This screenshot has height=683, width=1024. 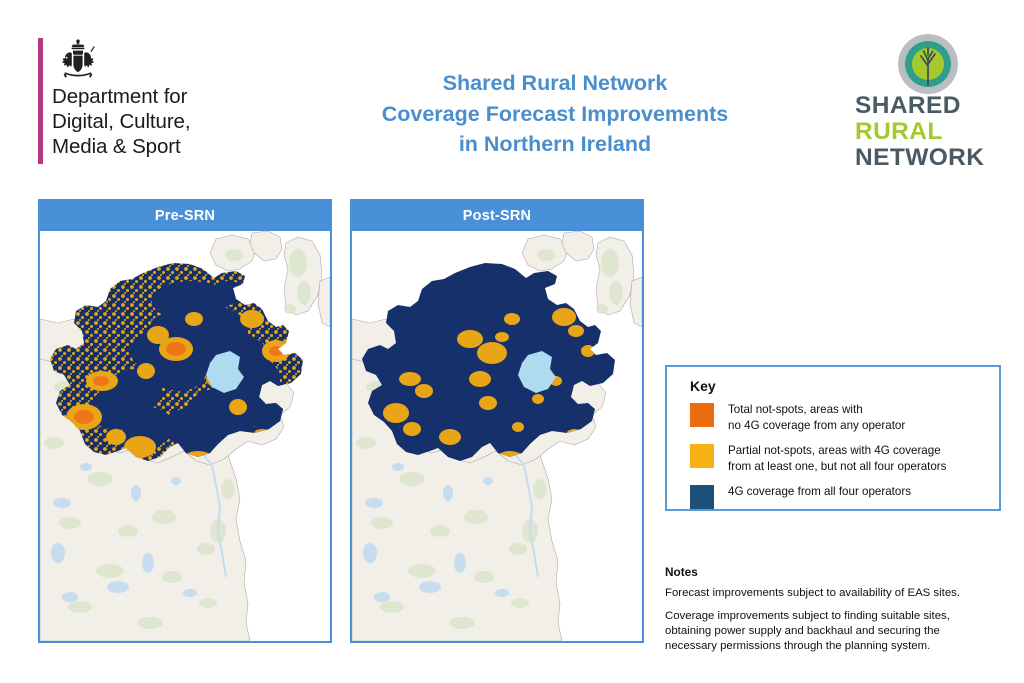 I want to click on tree-in-concentric-circles-icon, so click(x=928, y=64).